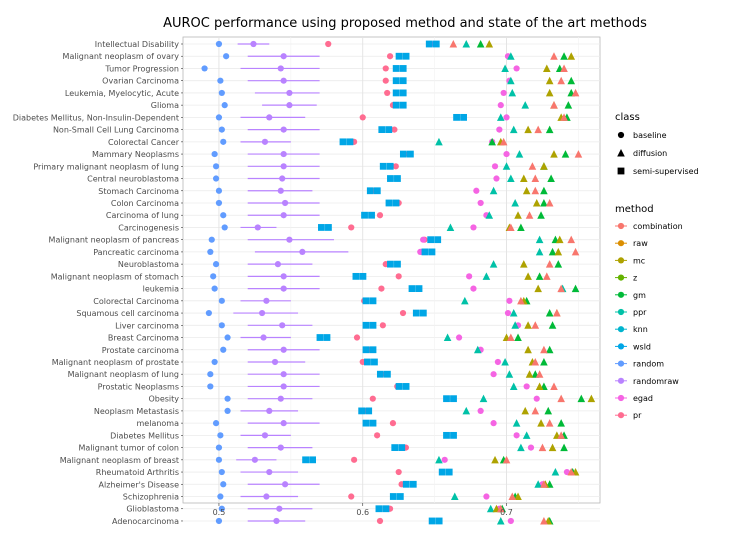 Image resolution: width=733 pixels, height=537 pixels. I want to click on category-label: Malignant neoplasm of breast, so click(119, 460).